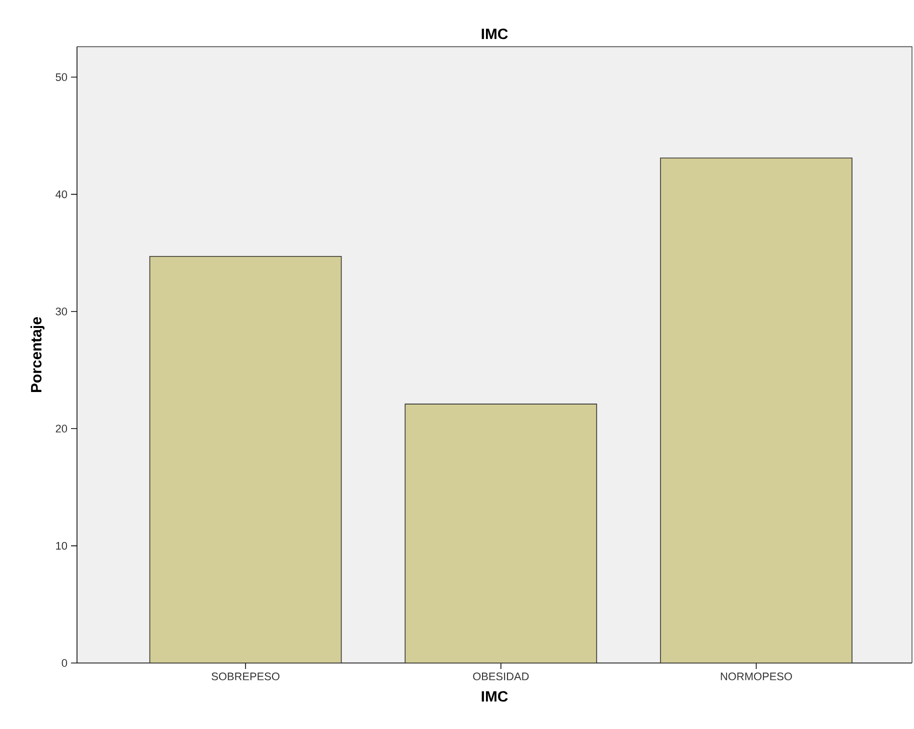 This screenshot has height=729, width=914. Describe the element at coordinates (62, 194) in the screenshot. I see `y-tick-label: 40` at that location.